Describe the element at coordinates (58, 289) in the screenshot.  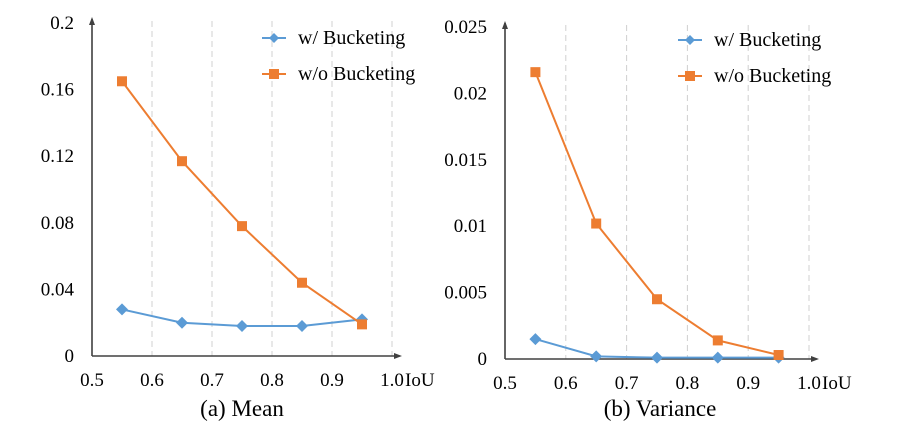
I see `y-tick-label: 0.04` at that location.